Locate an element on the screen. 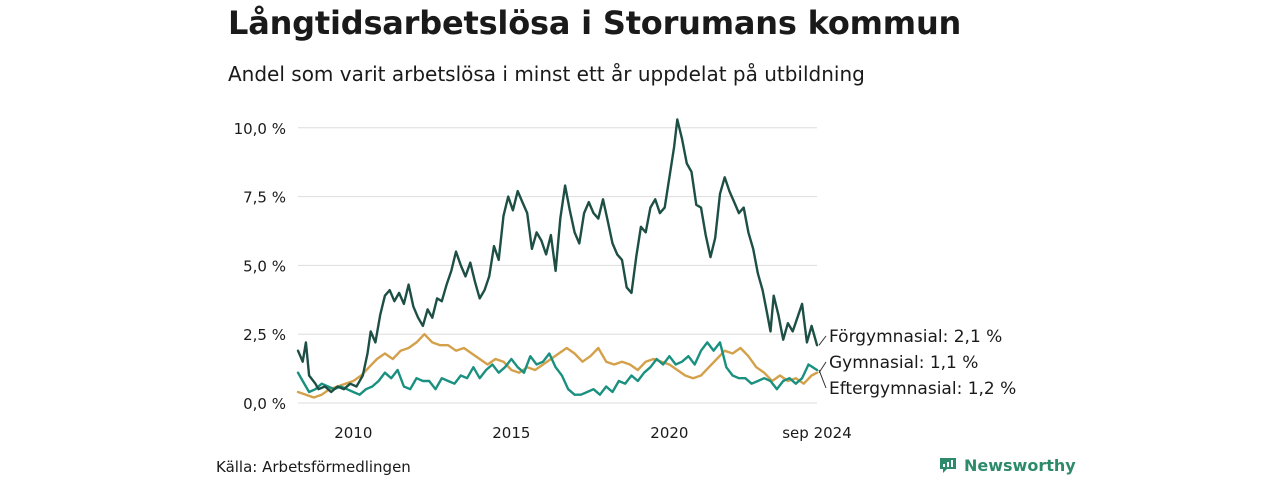 The height and width of the screenshot is (480, 1280). source-note: Källa: Arbetsförmedlingen is located at coordinates (313, 467).